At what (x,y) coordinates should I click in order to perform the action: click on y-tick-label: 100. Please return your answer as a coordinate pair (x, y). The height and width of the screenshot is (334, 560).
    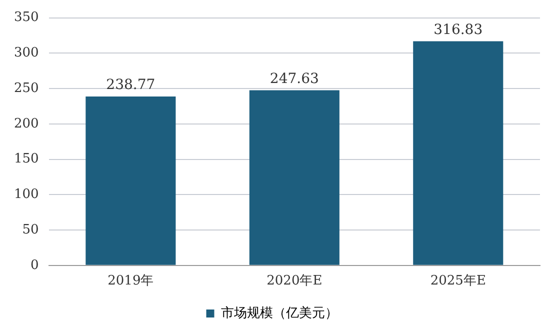
    Looking at the image, I should click on (26, 194).